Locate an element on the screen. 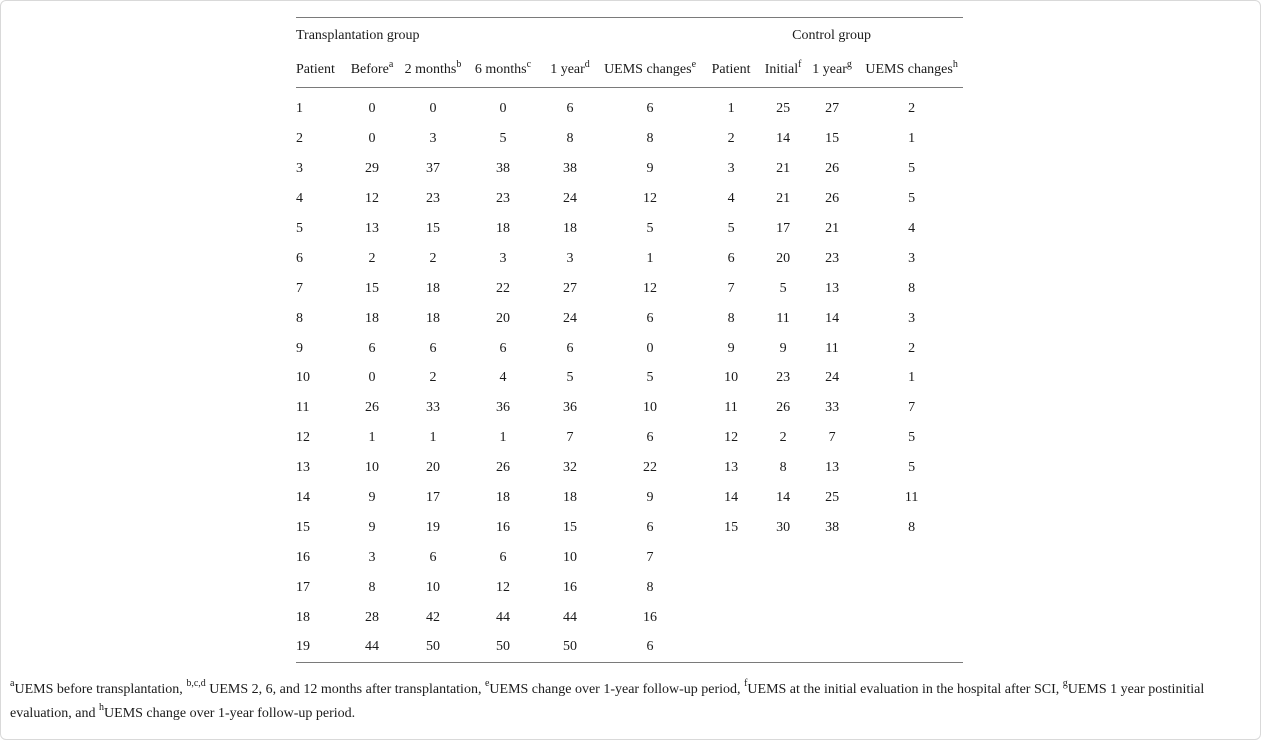 The image size is (1261, 740). table-row: 2 0 3 5 8 8 2 14 15 1 is located at coordinates (629, 139).